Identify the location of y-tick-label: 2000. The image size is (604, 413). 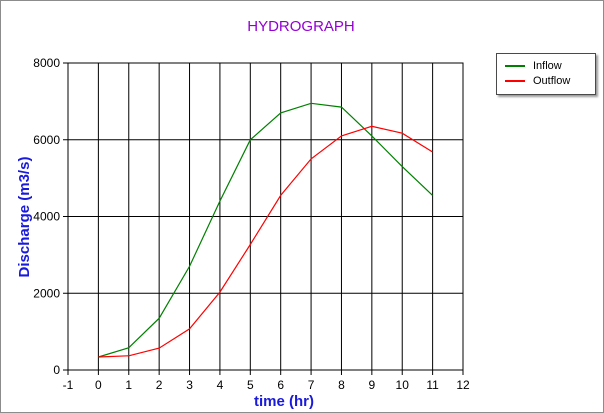
(46, 293).